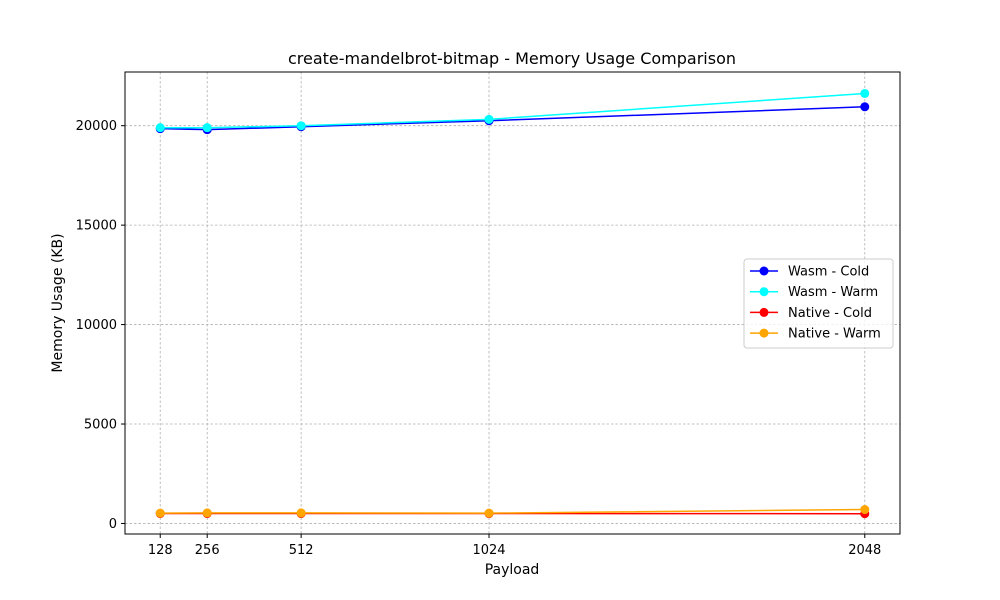 The image size is (1000, 600). What do you see at coordinates (514, 546) in the screenshot?
I see `x-axis: 128 256 512 1024 2048` at bounding box center [514, 546].